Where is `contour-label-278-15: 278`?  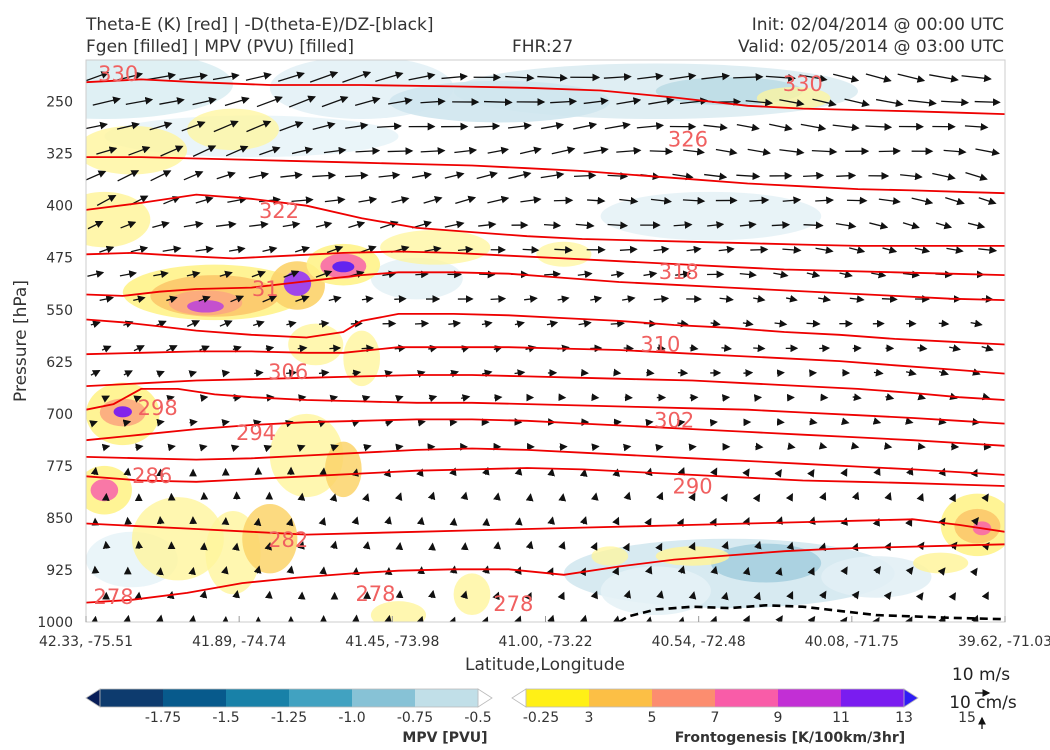 contour-label-278-15: 278 is located at coordinates (375, 594).